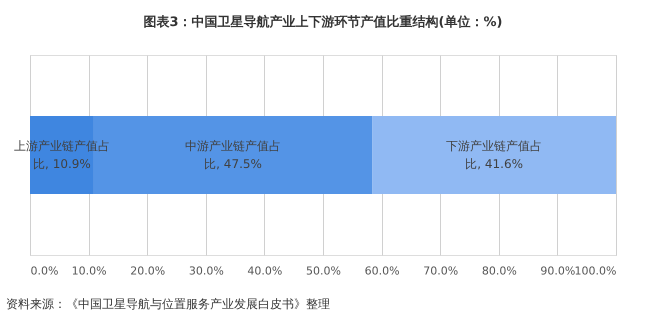 Image resolution: width=660 pixels, height=327 pixels. I want to click on x-tick-label: 0.0%, so click(44, 271).